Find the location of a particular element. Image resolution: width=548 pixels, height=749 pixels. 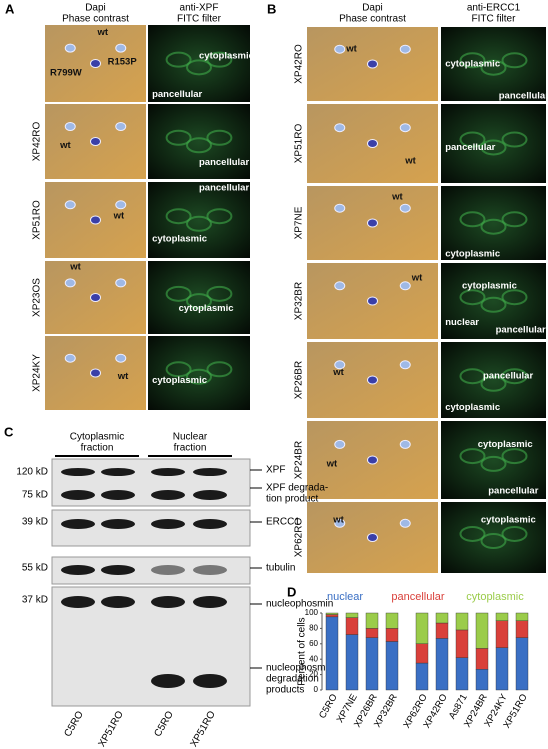

column-header: FITC filter is located at coordinates (199, 19).